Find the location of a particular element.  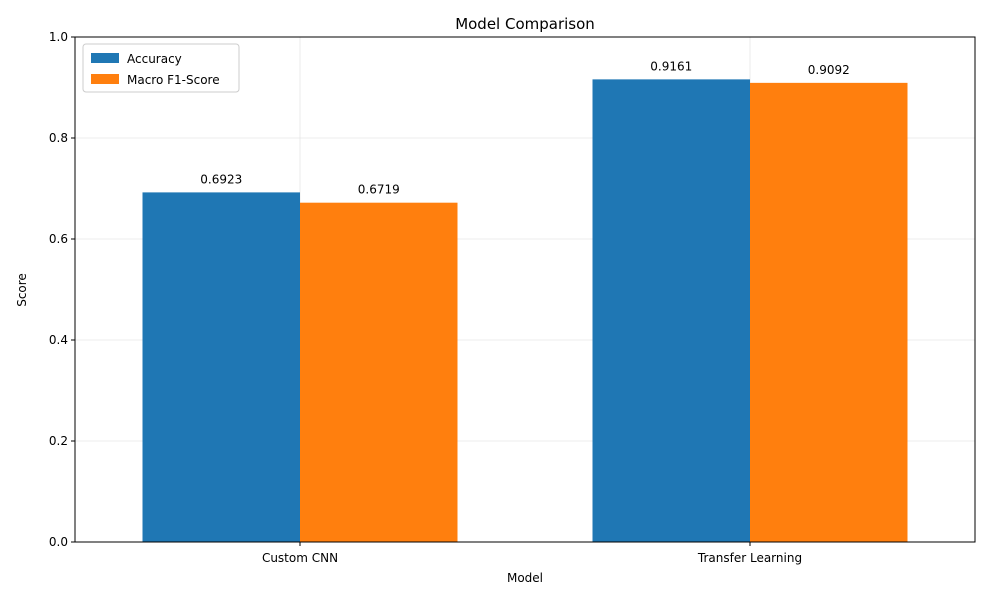

y-tick-label: 0.4 is located at coordinates (58, 340).